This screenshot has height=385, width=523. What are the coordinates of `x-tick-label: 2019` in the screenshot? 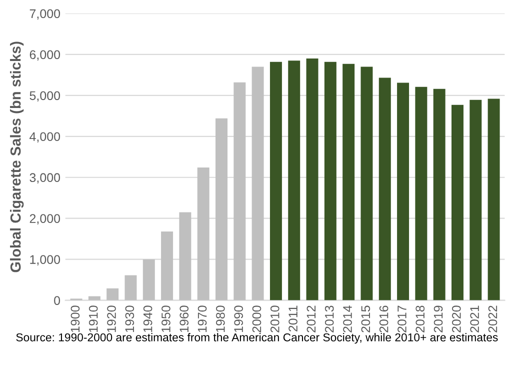 It's located at (438, 319).